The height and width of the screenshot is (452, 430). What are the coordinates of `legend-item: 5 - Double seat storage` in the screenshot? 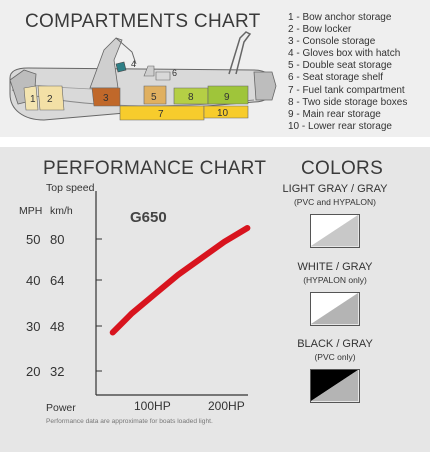 It's located at (340, 66).